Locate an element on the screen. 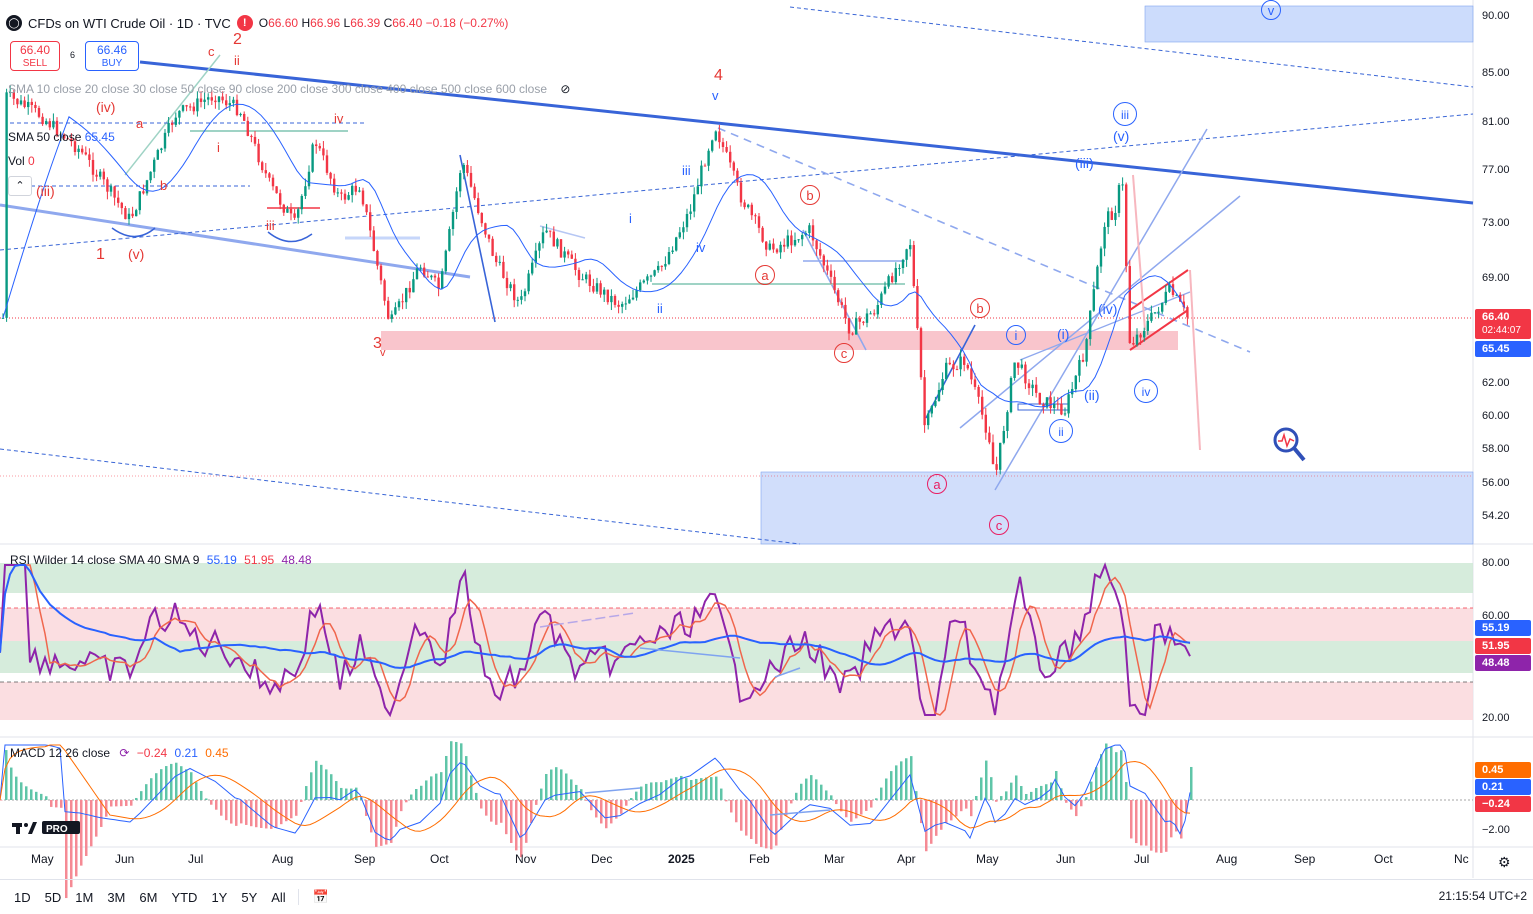 Image resolution: width=1533 pixels, height=914 pixels. wave-label-circled: ii is located at coordinates (1061, 431).